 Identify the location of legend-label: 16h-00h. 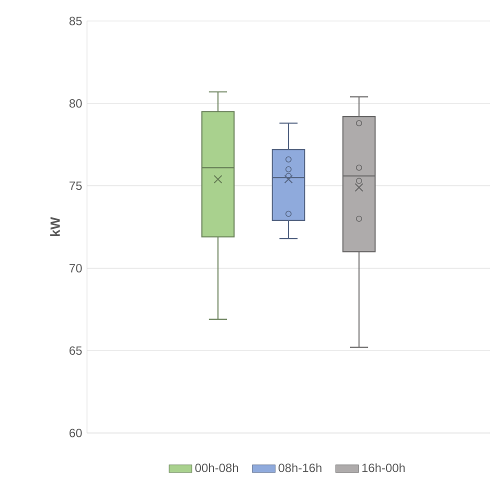
(383, 467).